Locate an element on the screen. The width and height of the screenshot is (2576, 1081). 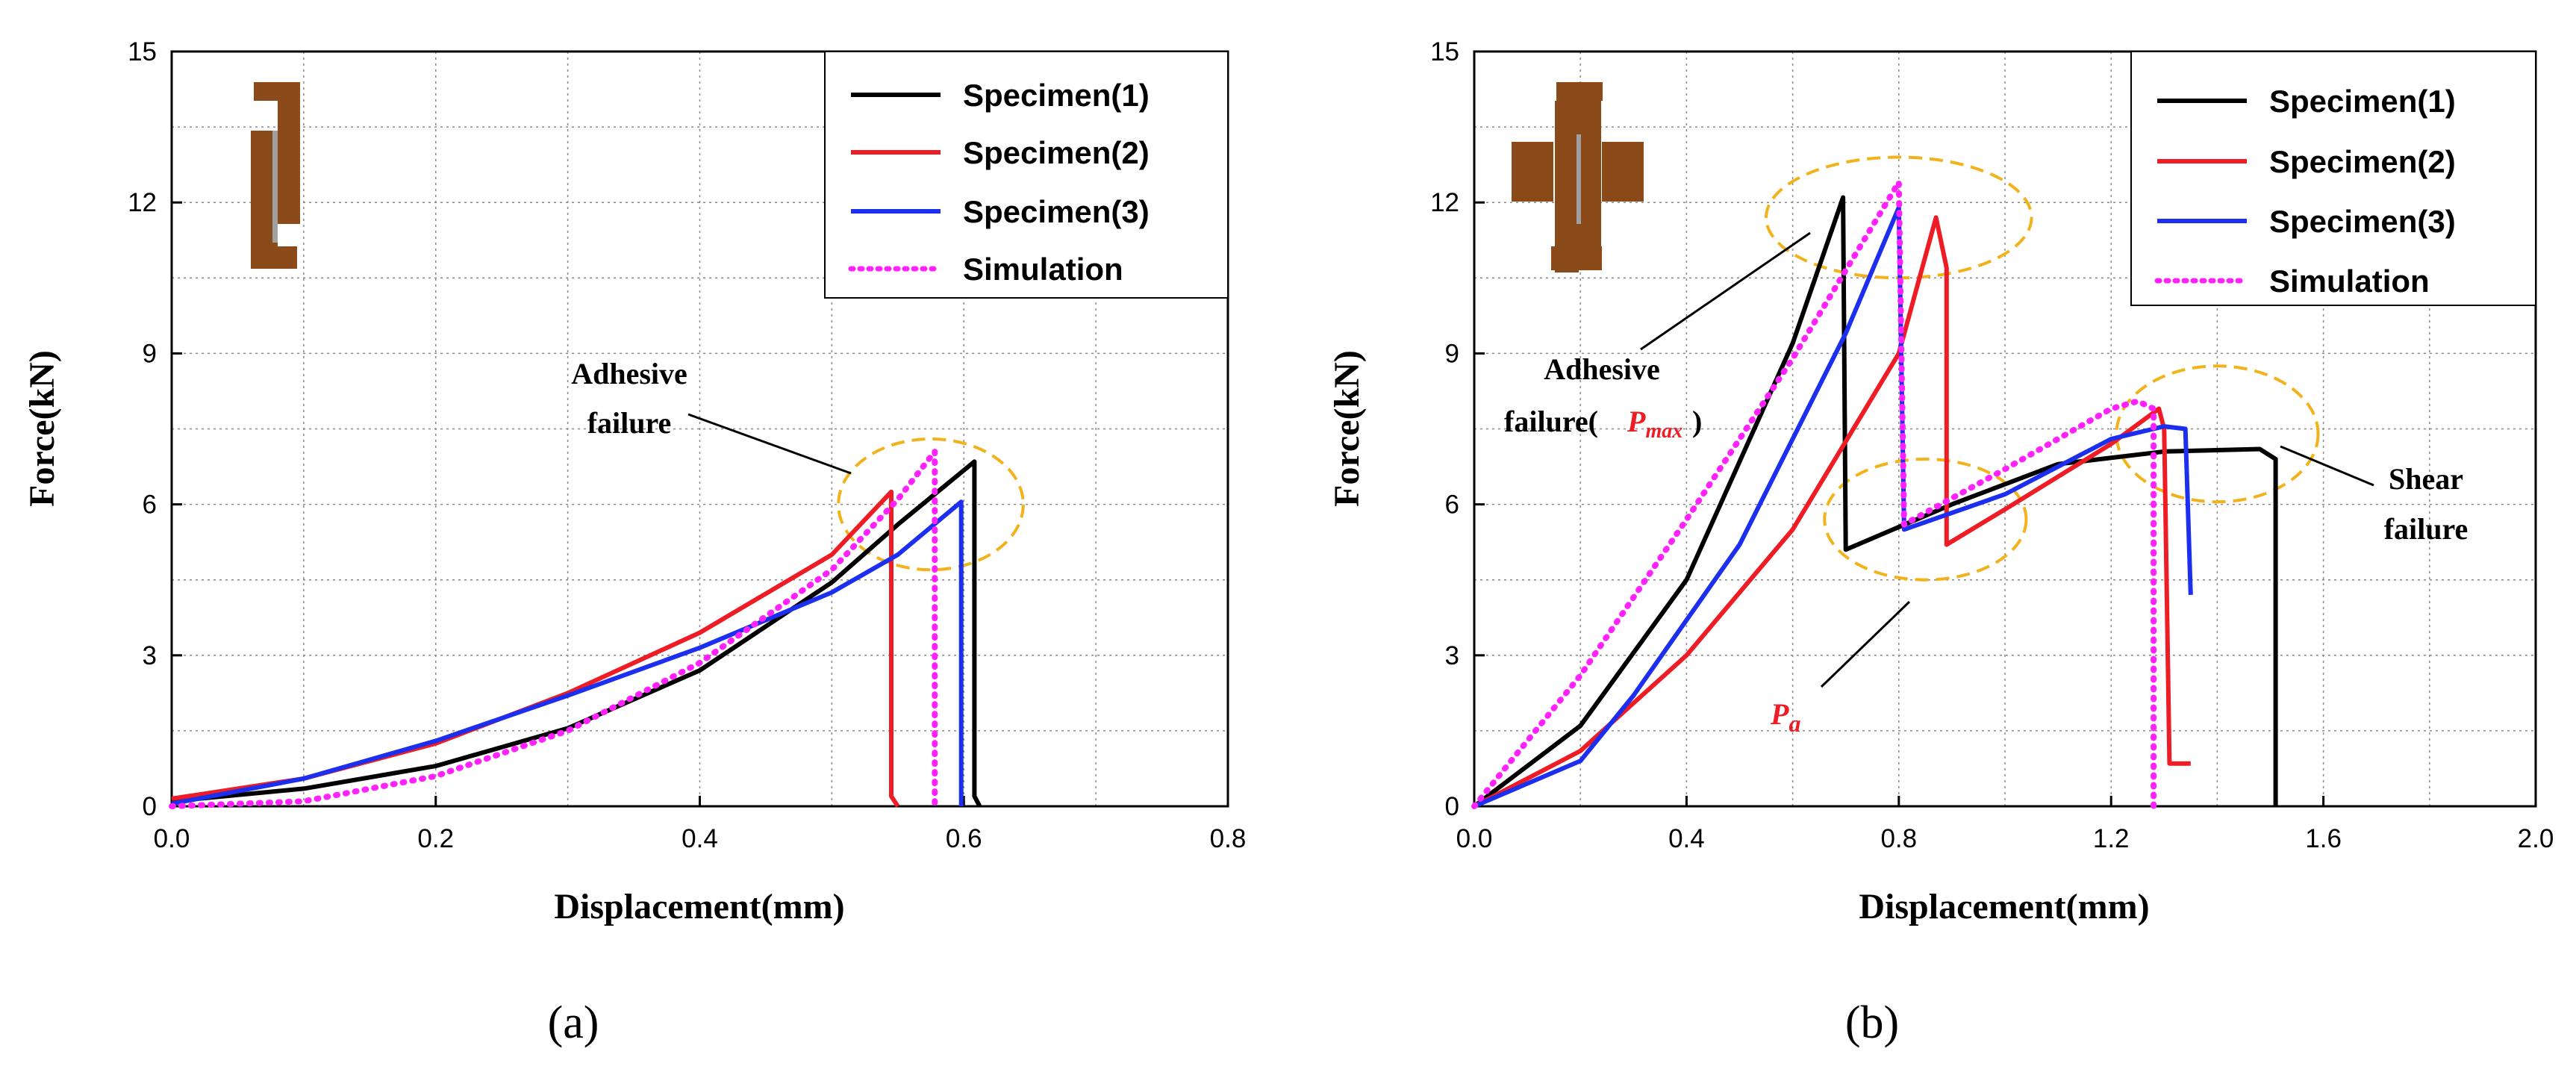
y-axis-label-a: Force(kN) is located at coordinates (42, 428).